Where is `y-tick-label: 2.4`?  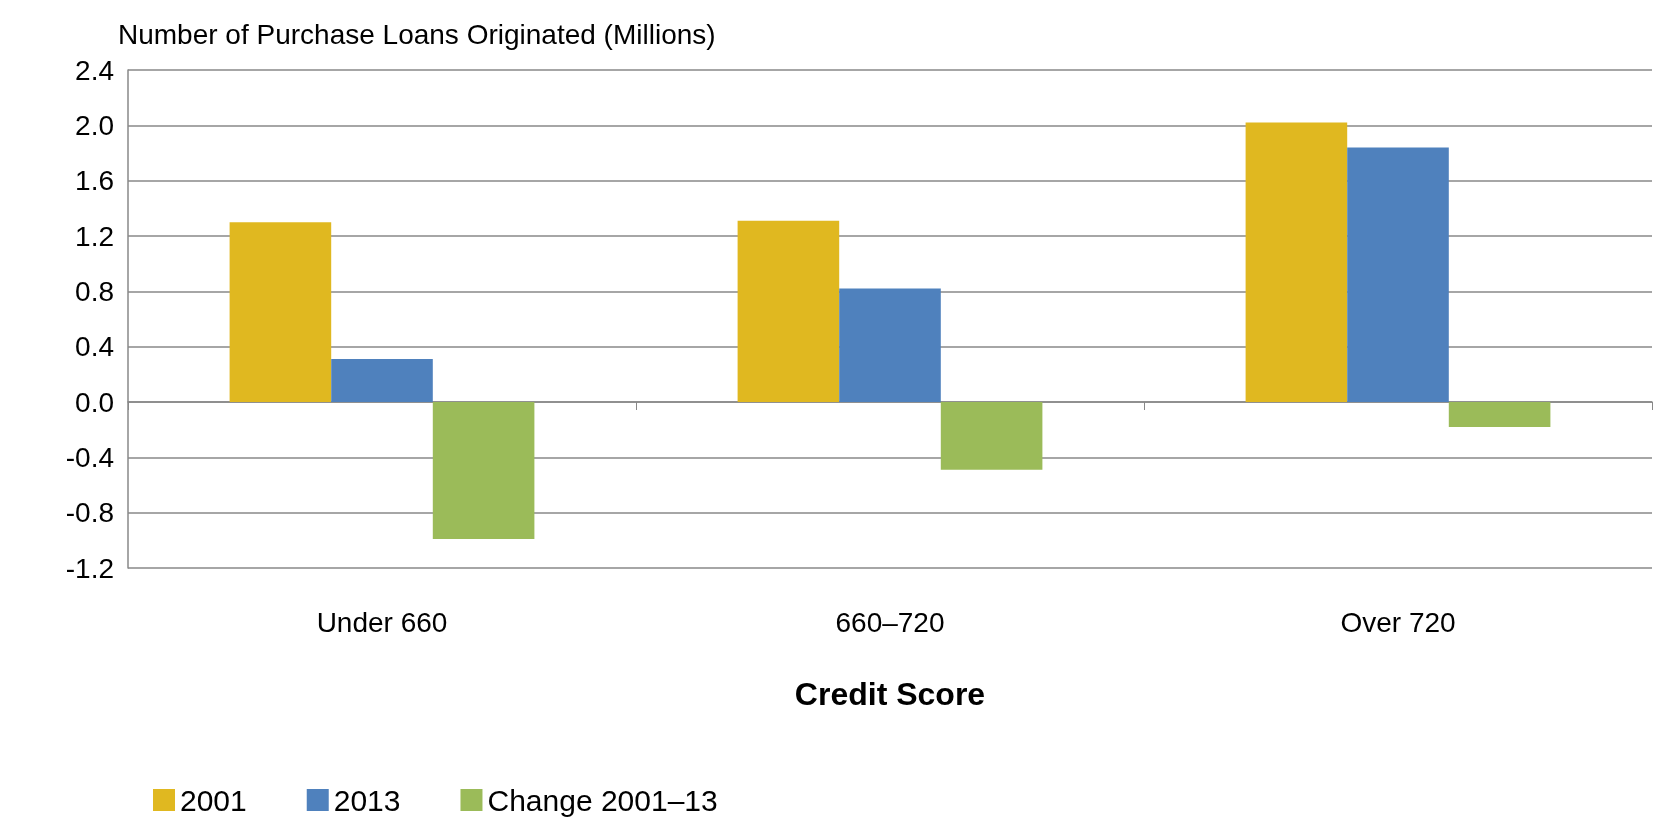
y-tick-label: 2.4 is located at coordinates (94, 70).